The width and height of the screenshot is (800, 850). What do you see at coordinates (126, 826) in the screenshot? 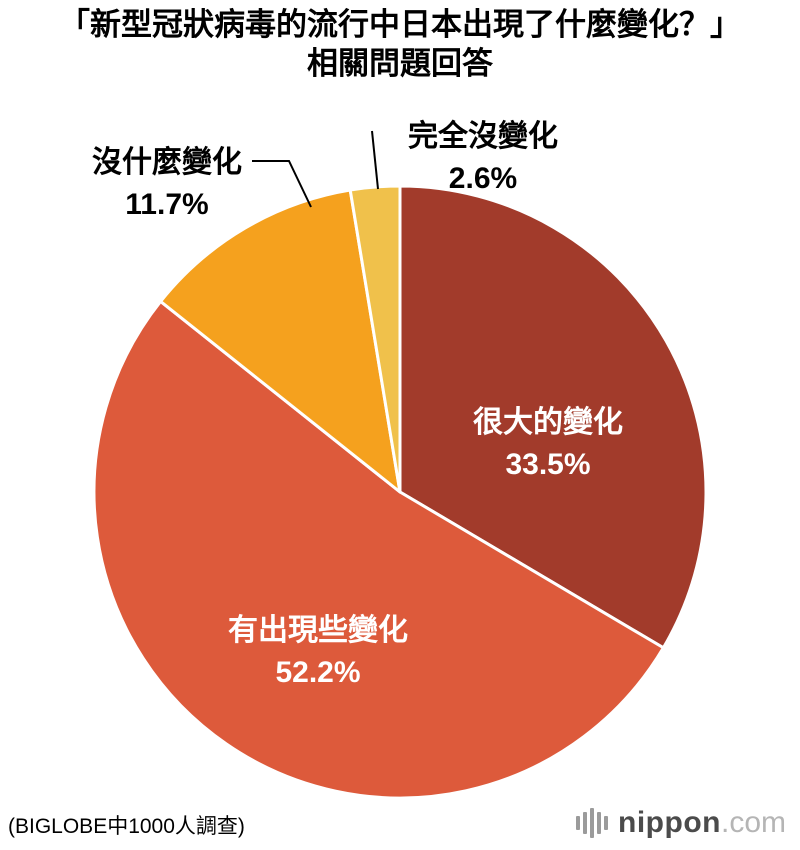
I see `source-note: (BIGLOBE中1000人調查)` at bounding box center [126, 826].